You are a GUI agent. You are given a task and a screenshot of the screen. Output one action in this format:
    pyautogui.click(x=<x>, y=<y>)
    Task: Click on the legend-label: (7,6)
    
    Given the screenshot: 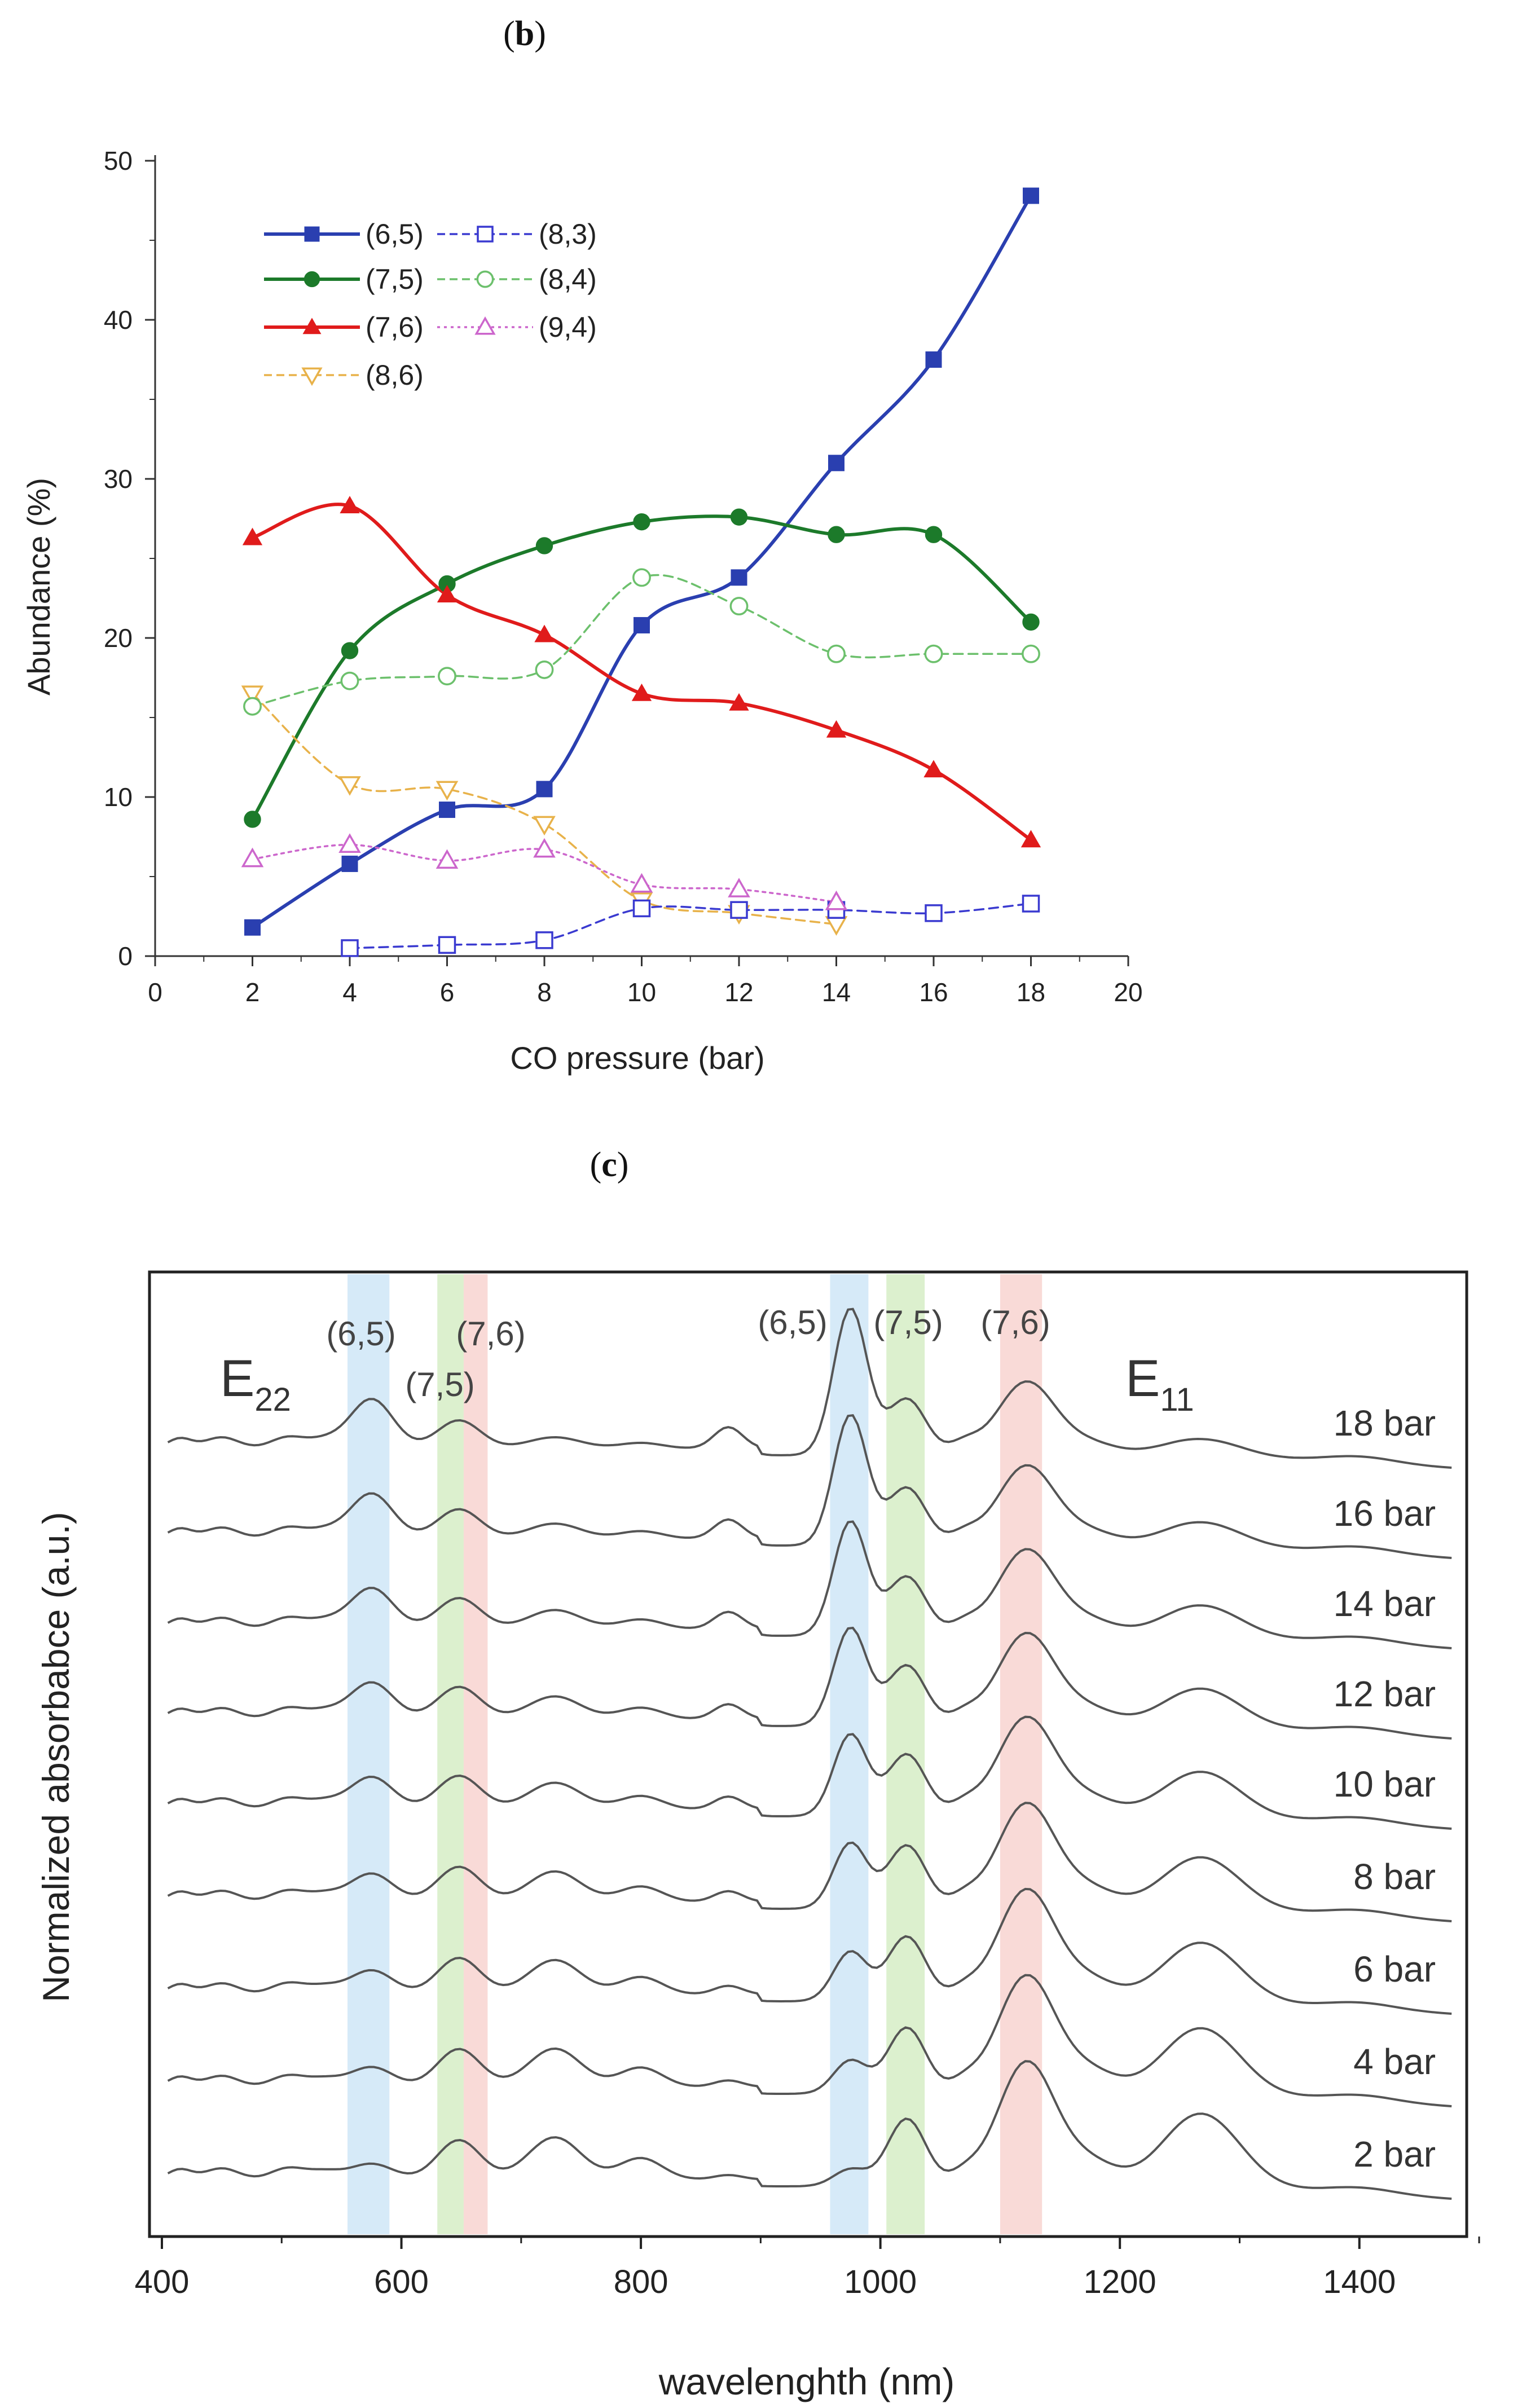 What is the action you would take?
    pyautogui.click(x=395, y=327)
    